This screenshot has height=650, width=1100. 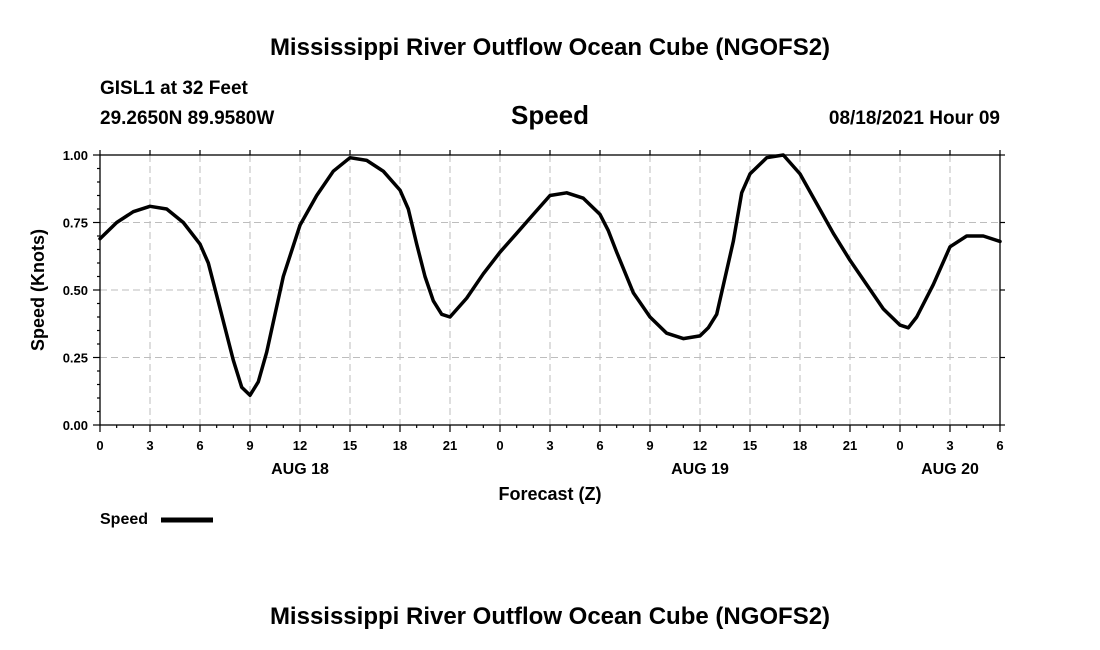 What do you see at coordinates (38, 290) in the screenshot?
I see `y-axis-title: Speed (Knots)` at bounding box center [38, 290].